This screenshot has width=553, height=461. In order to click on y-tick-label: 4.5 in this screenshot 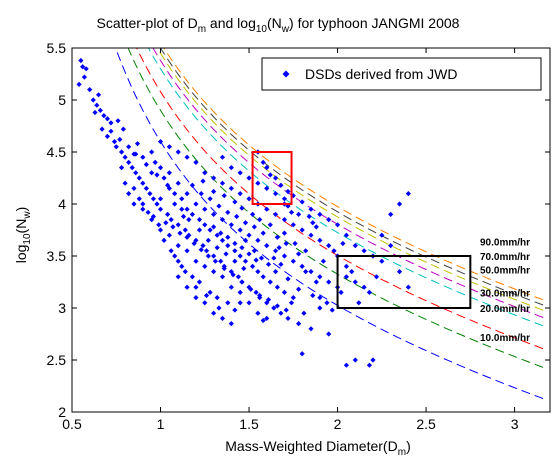, I will do `click(57, 152)`.